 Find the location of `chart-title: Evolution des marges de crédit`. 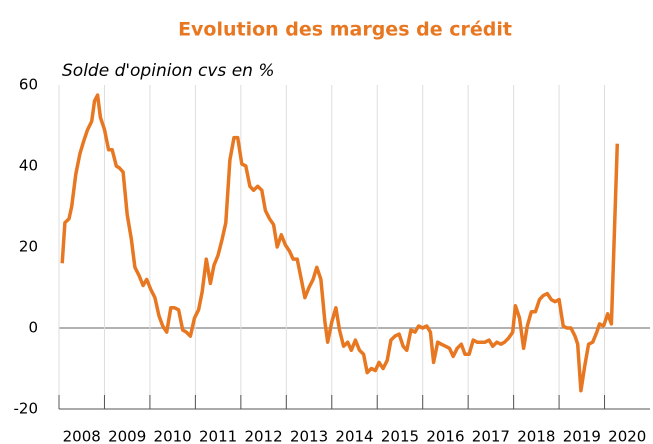

chart-title: Evolution des marges de crédit is located at coordinates (345, 30).